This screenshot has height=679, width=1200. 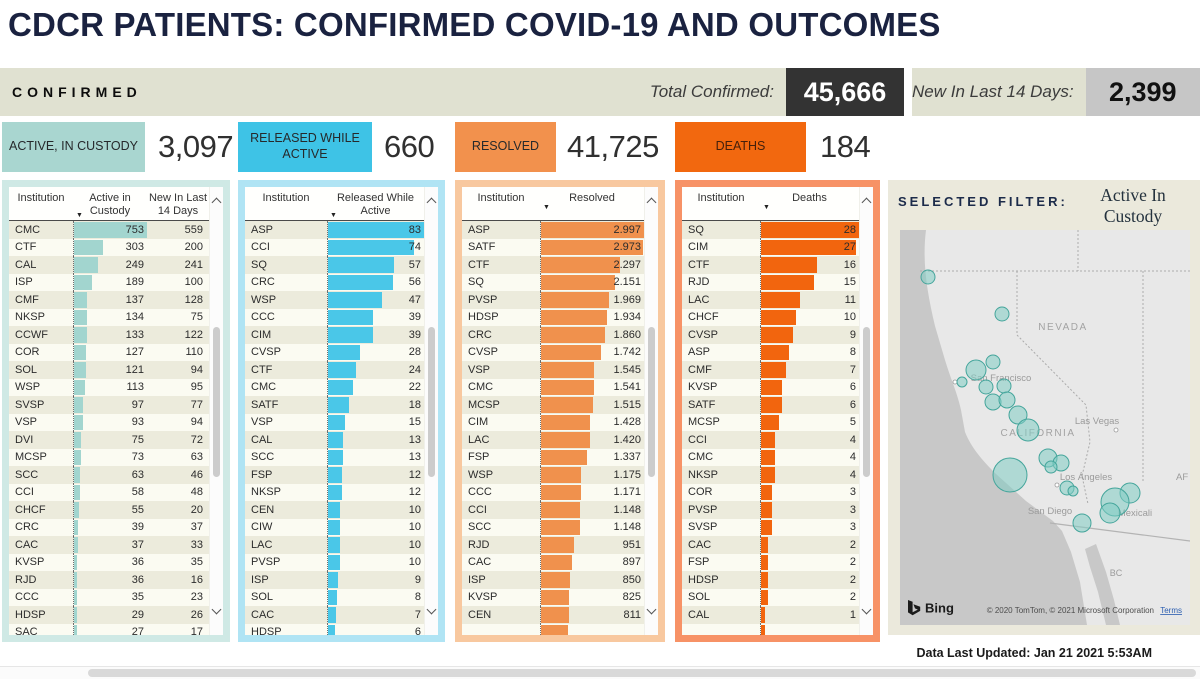 I want to click on table-row: ISP 9, so click(x=334, y=580).